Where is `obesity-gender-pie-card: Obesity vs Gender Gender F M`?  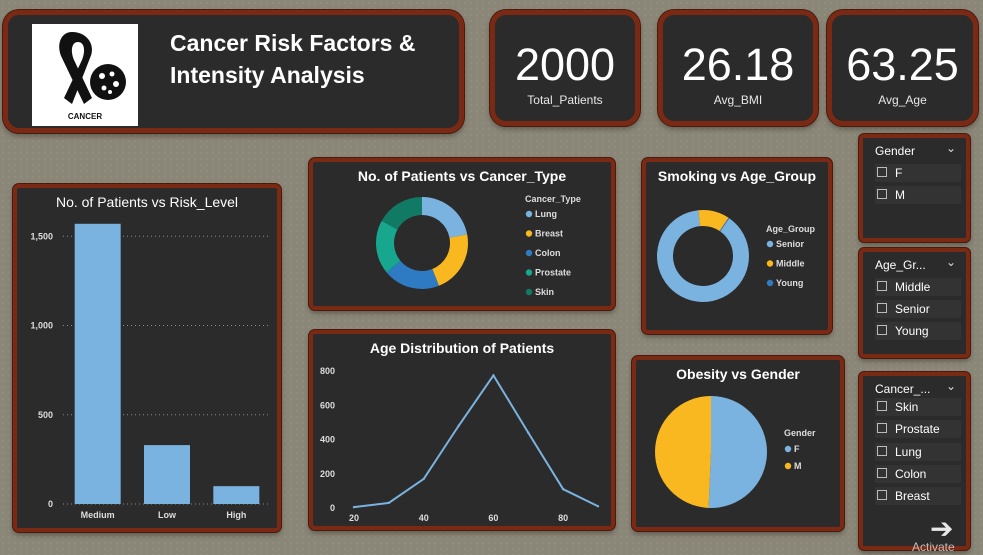
obesity-gender-pie-card: Obesity vs Gender Gender F M is located at coordinates (738, 443).